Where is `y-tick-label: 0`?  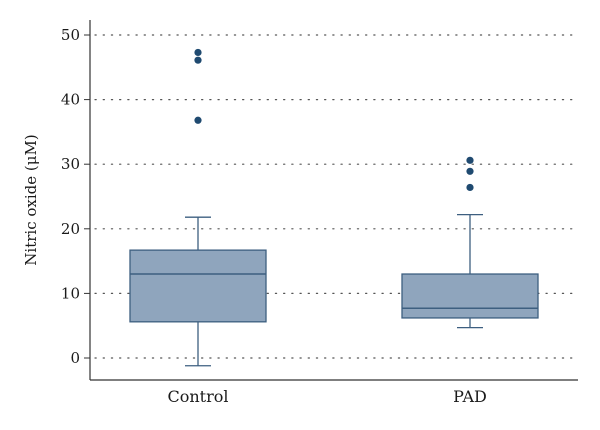 y-tick-label: 0 is located at coordinates (75, 358).